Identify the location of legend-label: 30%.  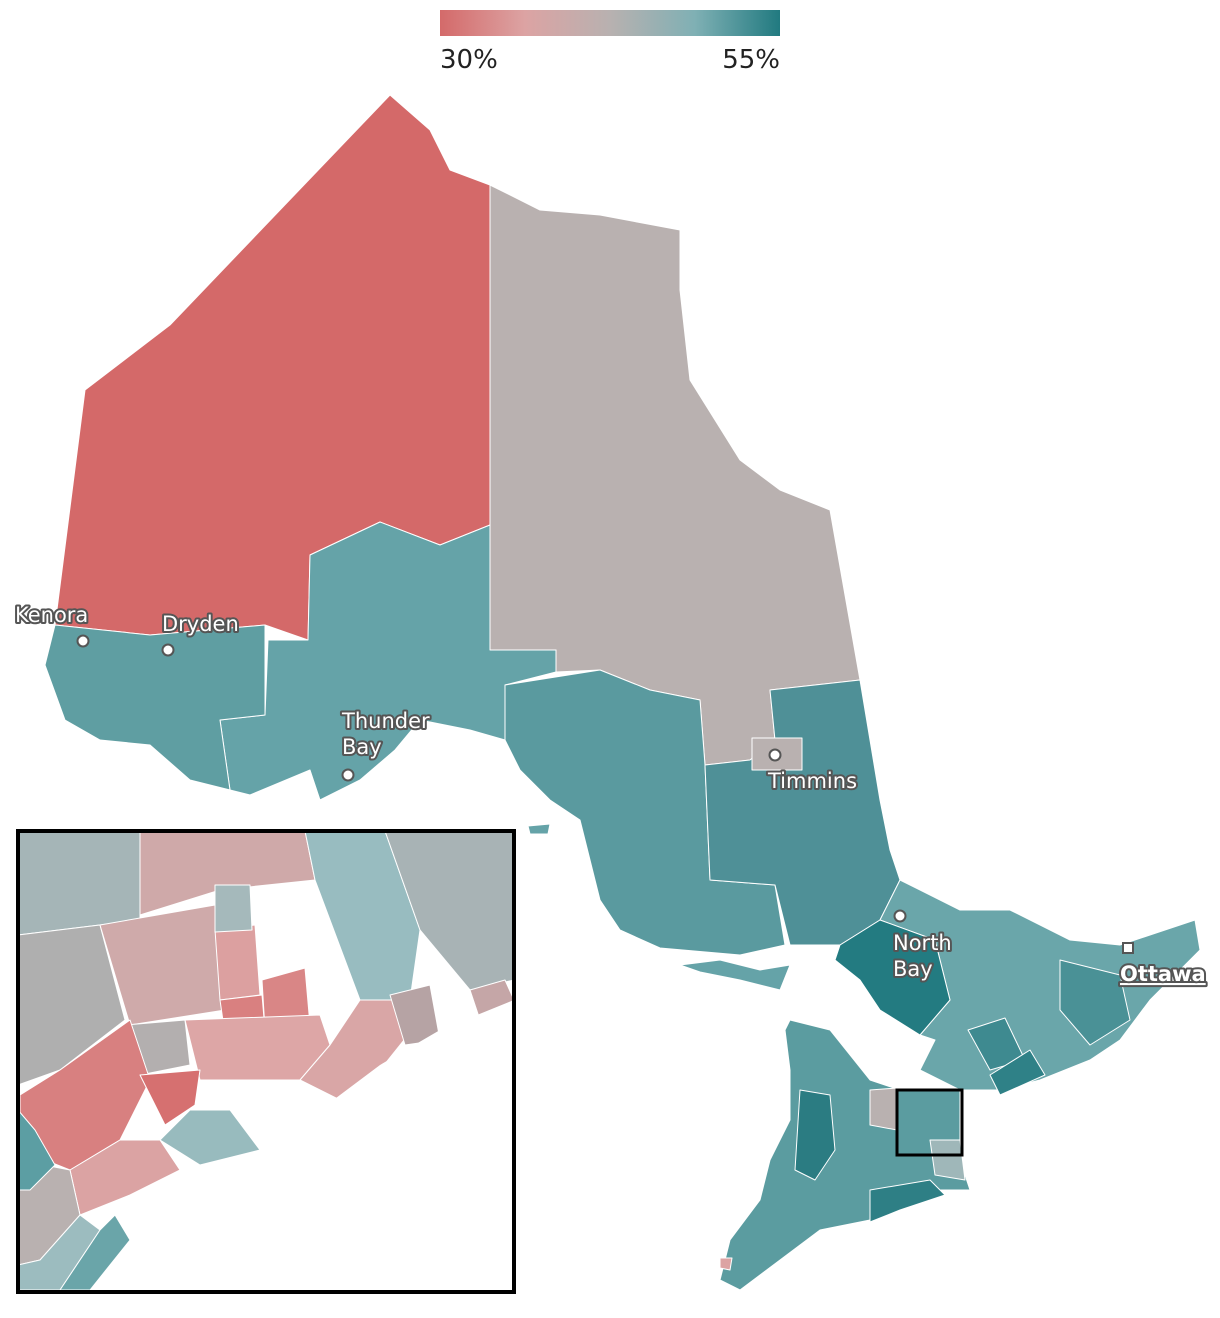
(469, 60).